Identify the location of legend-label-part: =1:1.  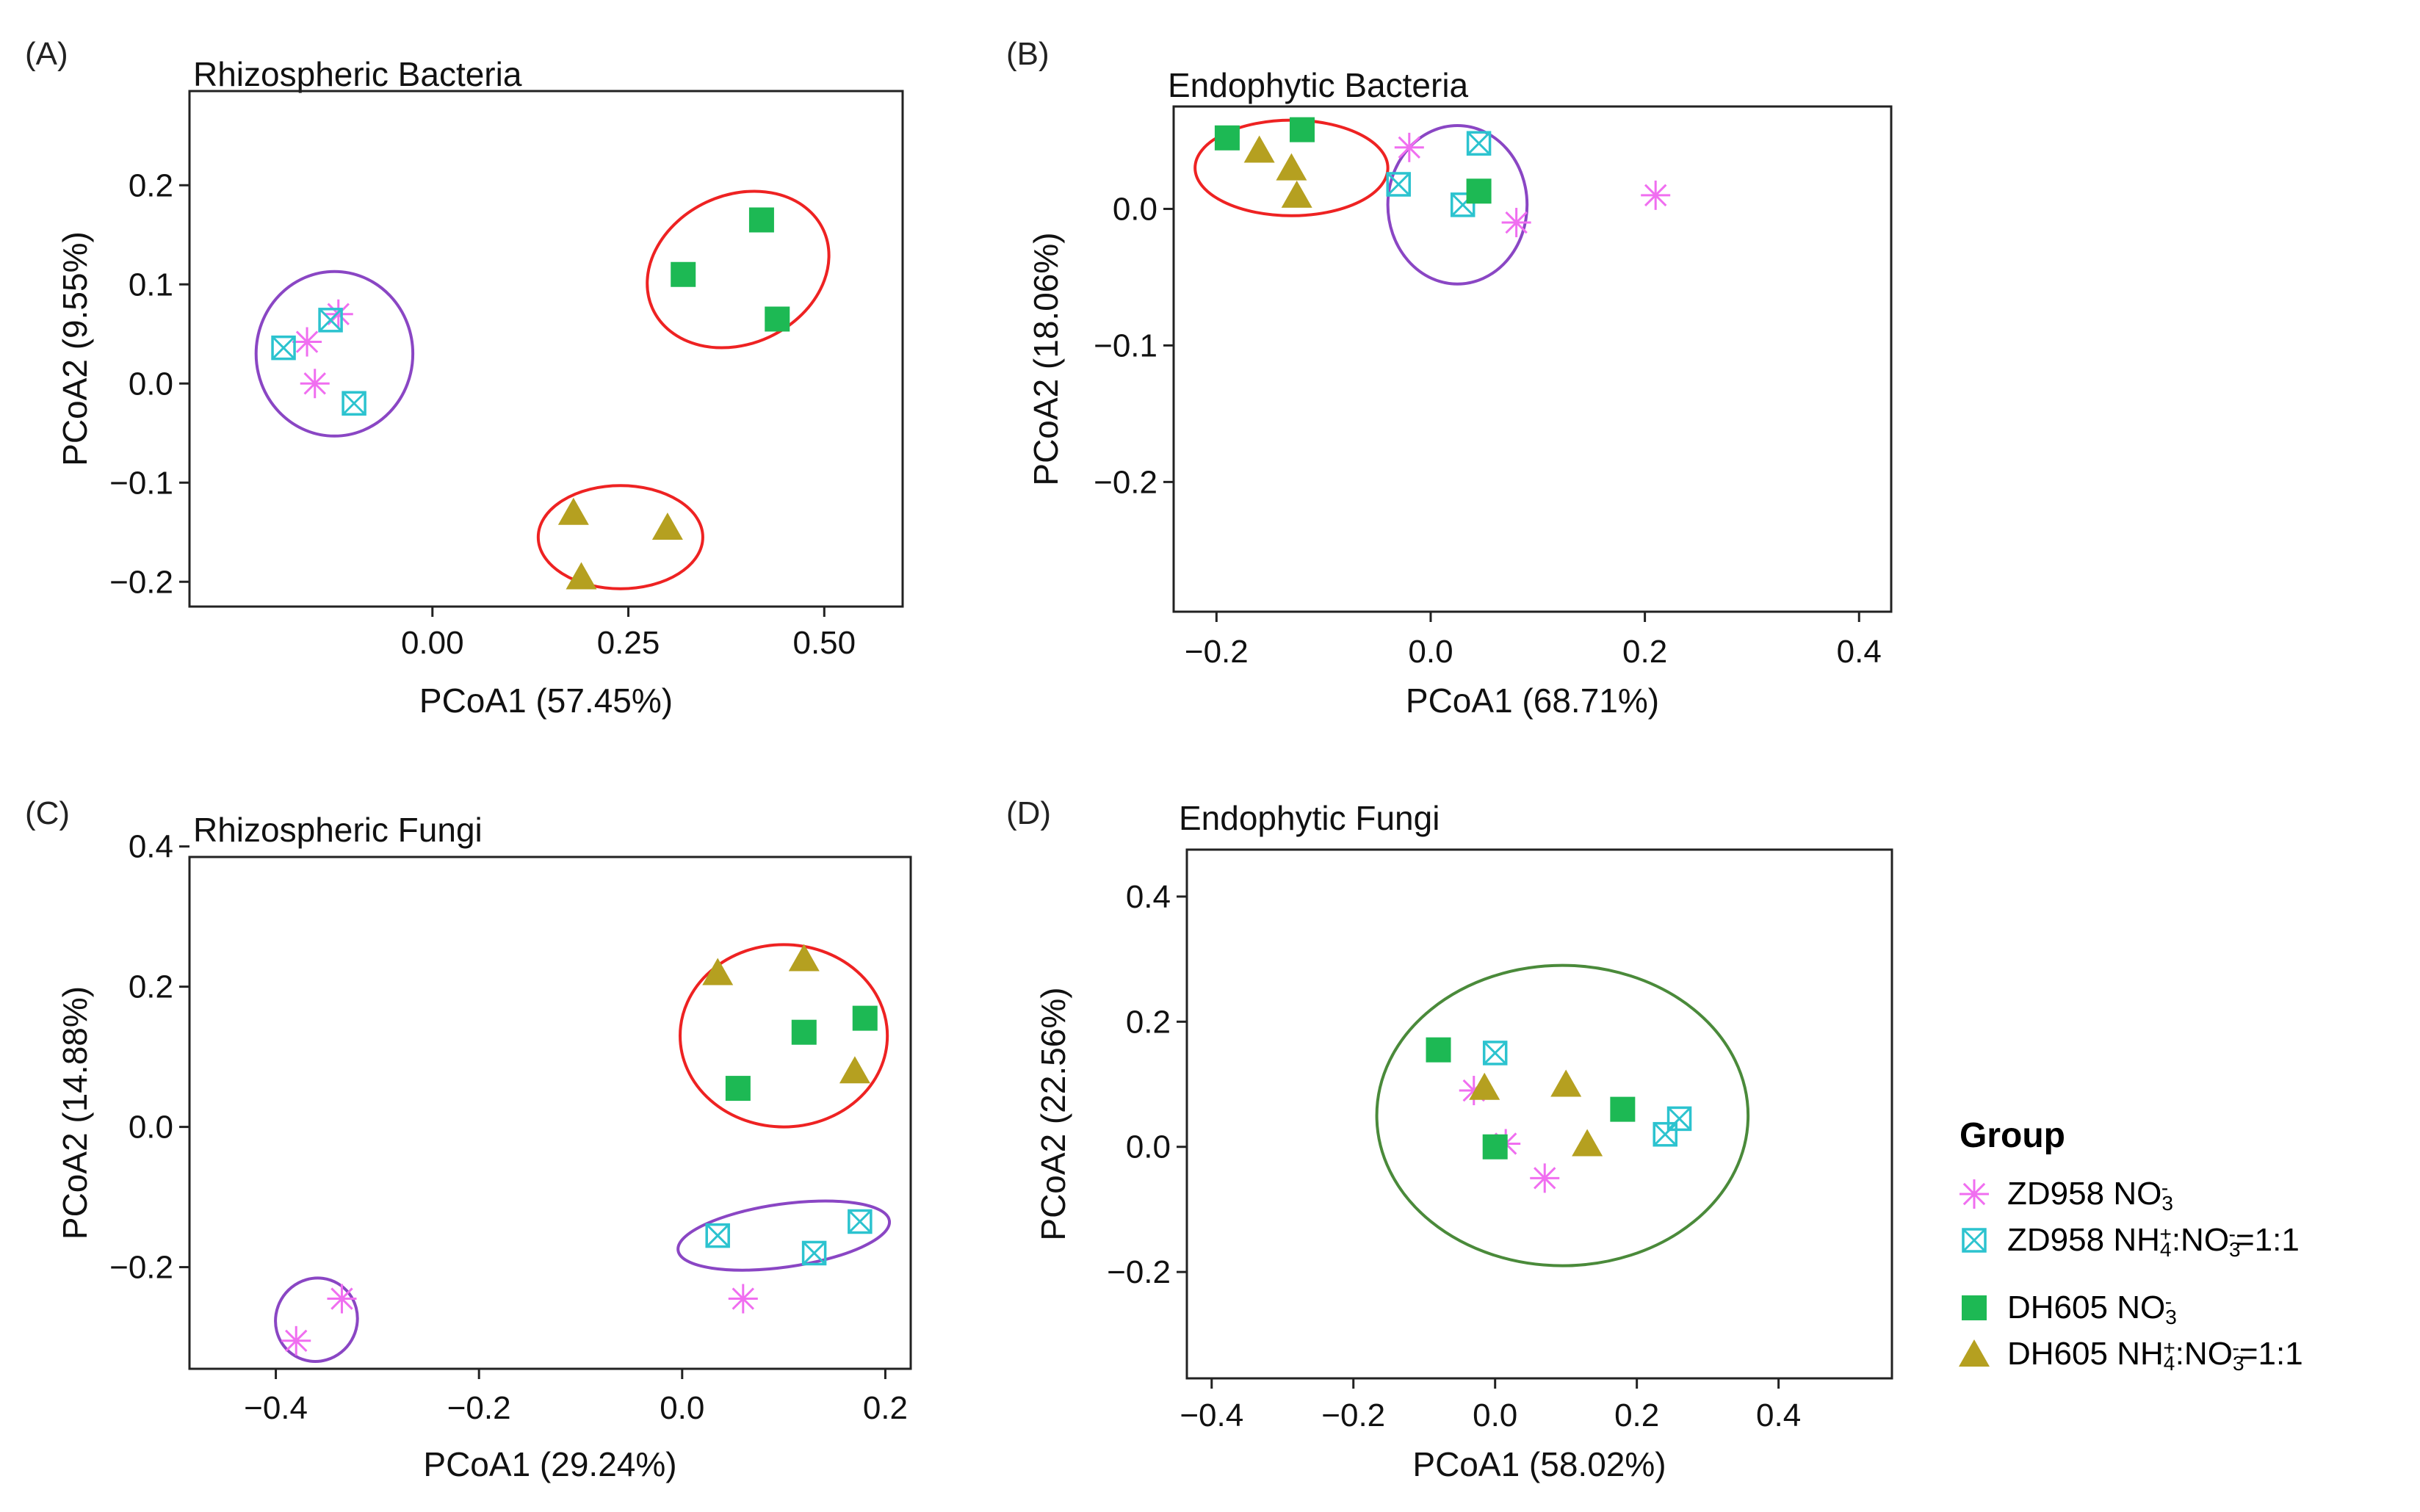
(2271, 1354).